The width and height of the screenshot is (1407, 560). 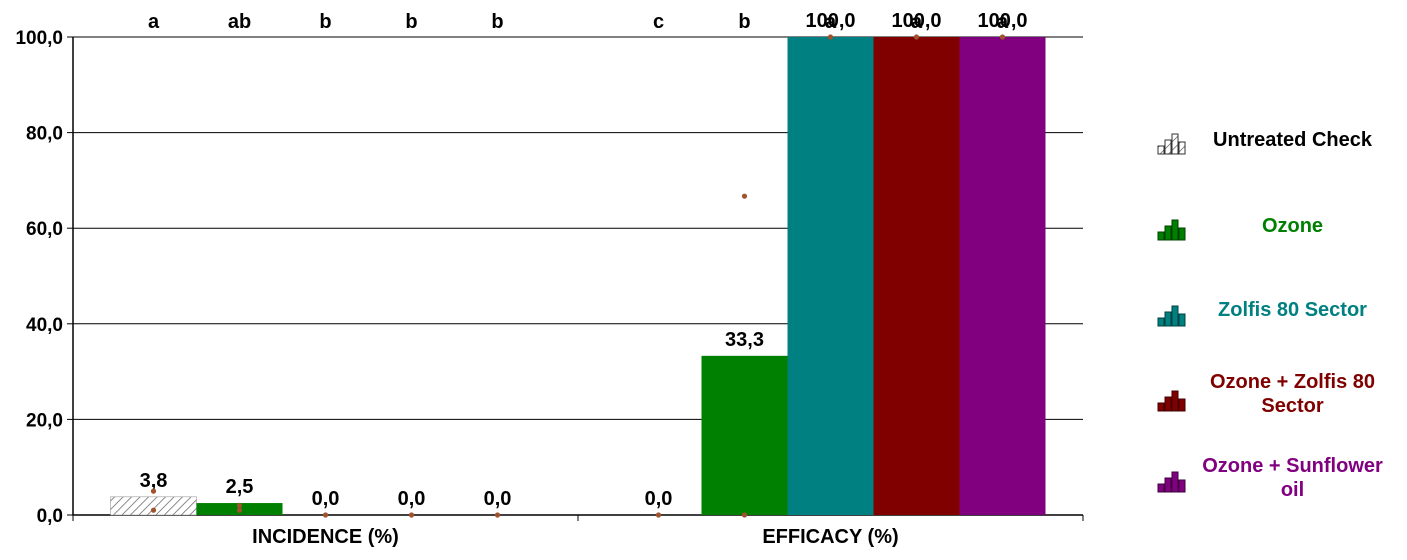 What do you see at coordinates (658, 22) in the screenshot?
I see `significance-letter: c` at bounding box center [658, 22].